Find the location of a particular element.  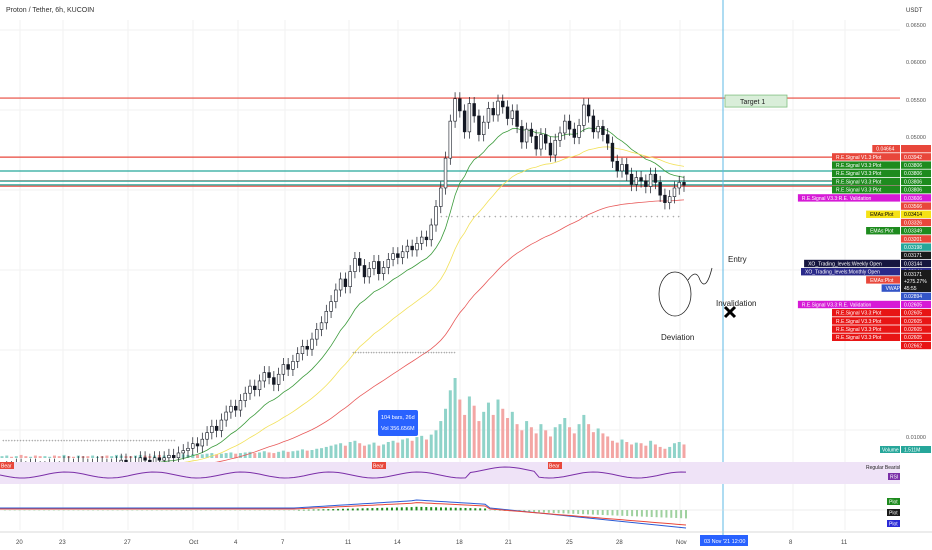

deviation-label: Deviation is located at coordinates (677, 337).